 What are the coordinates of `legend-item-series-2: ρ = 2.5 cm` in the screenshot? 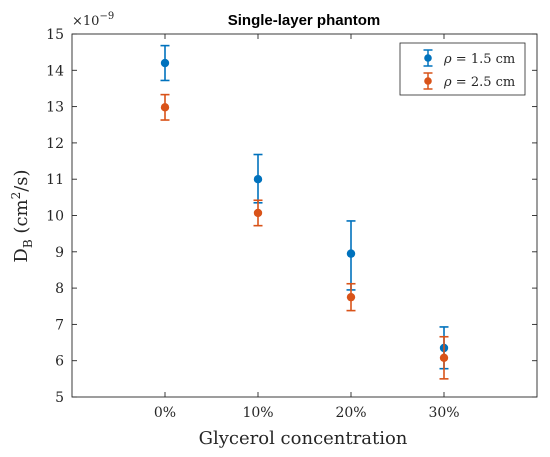 It's located at (469, 81).